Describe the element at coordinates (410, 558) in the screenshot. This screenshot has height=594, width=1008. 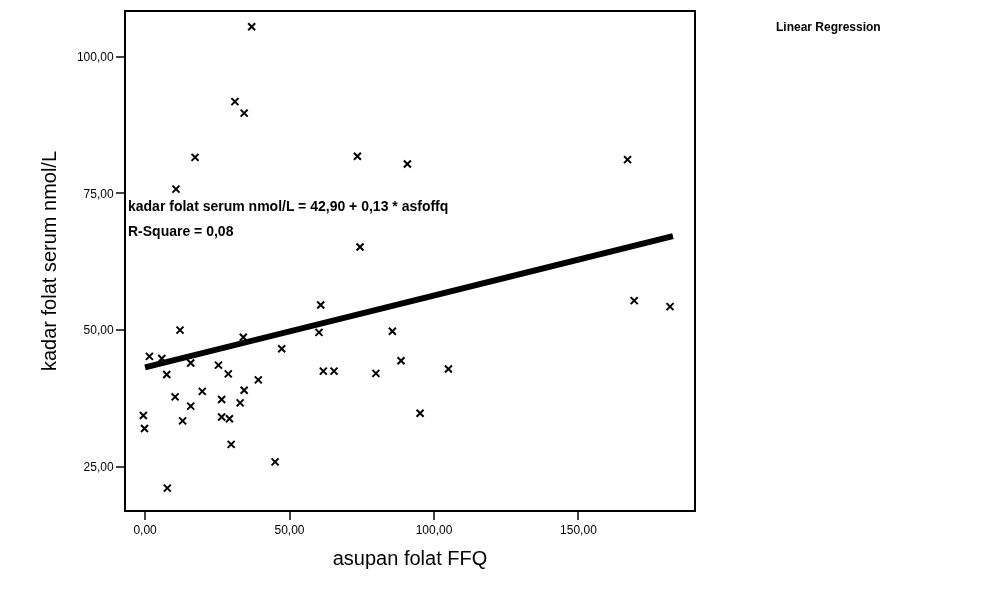
I see `x-axis-title: asupan folat FFQ` at that location.